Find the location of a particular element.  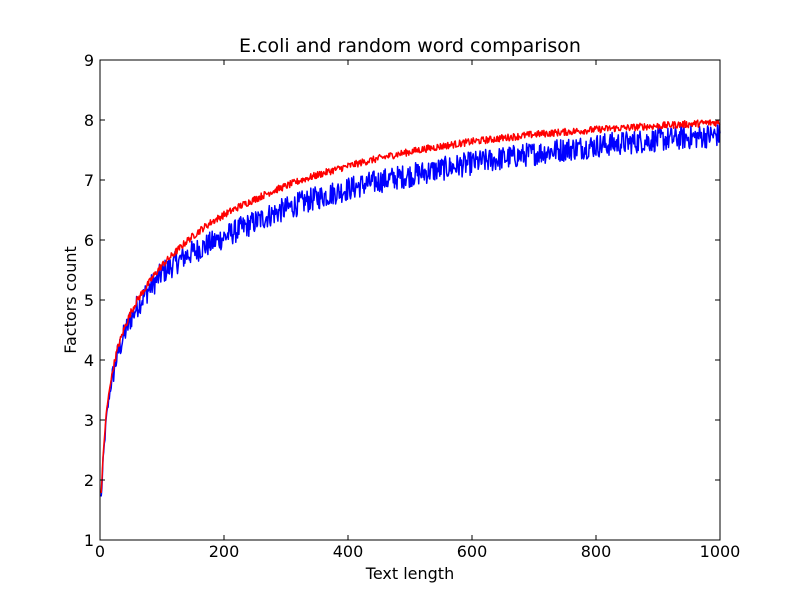

y-tick-label: 7 is located at coordinates (89, 180).